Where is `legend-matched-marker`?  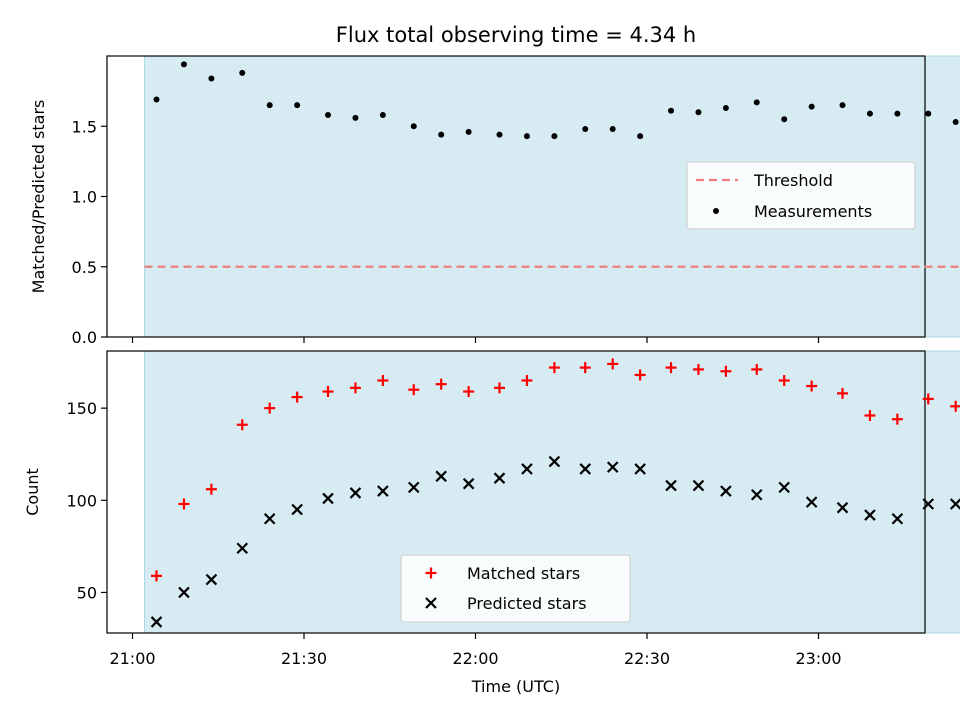
legend-matched-marker is located at coordinates (431, 573).